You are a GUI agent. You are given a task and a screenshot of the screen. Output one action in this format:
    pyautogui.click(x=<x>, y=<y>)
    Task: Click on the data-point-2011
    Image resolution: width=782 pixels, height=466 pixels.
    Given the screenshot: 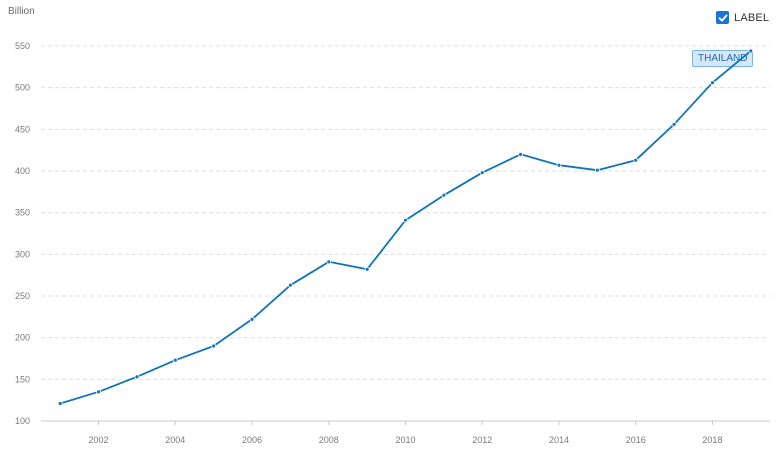 What is the action you would take?
    pyautogui.click(x=444, y=195)
    